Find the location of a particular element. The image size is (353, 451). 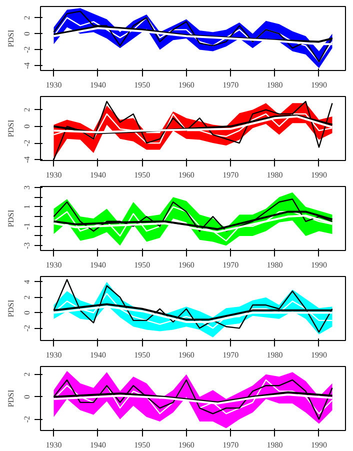

y-tick-label: -1 is located at coordinates (27, 226).